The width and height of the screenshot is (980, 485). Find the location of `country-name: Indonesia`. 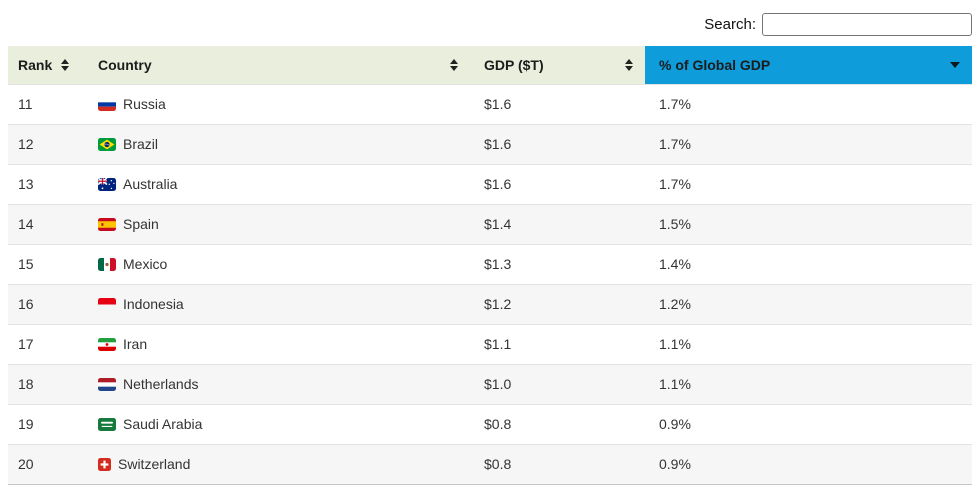

country-name: Indonesia is located at coordinates (153, 304).